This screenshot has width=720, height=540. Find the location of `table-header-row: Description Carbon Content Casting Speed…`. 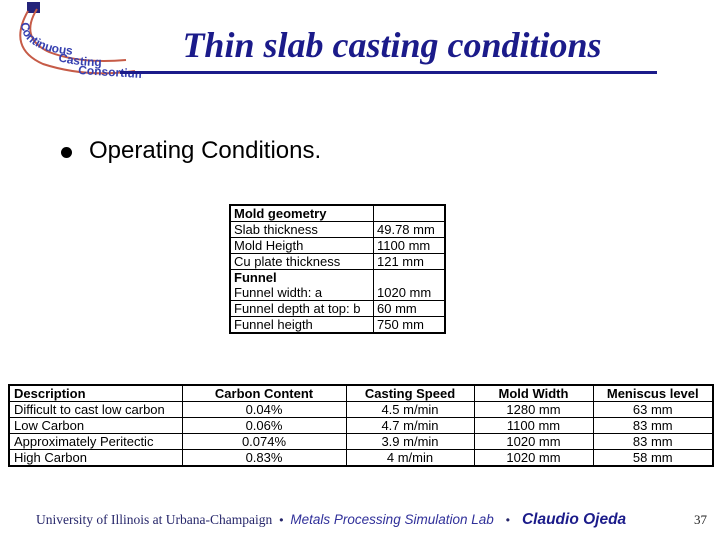

table-header-row: Description Carbon Content Casting Speed… is located at coordinates (361, 393).